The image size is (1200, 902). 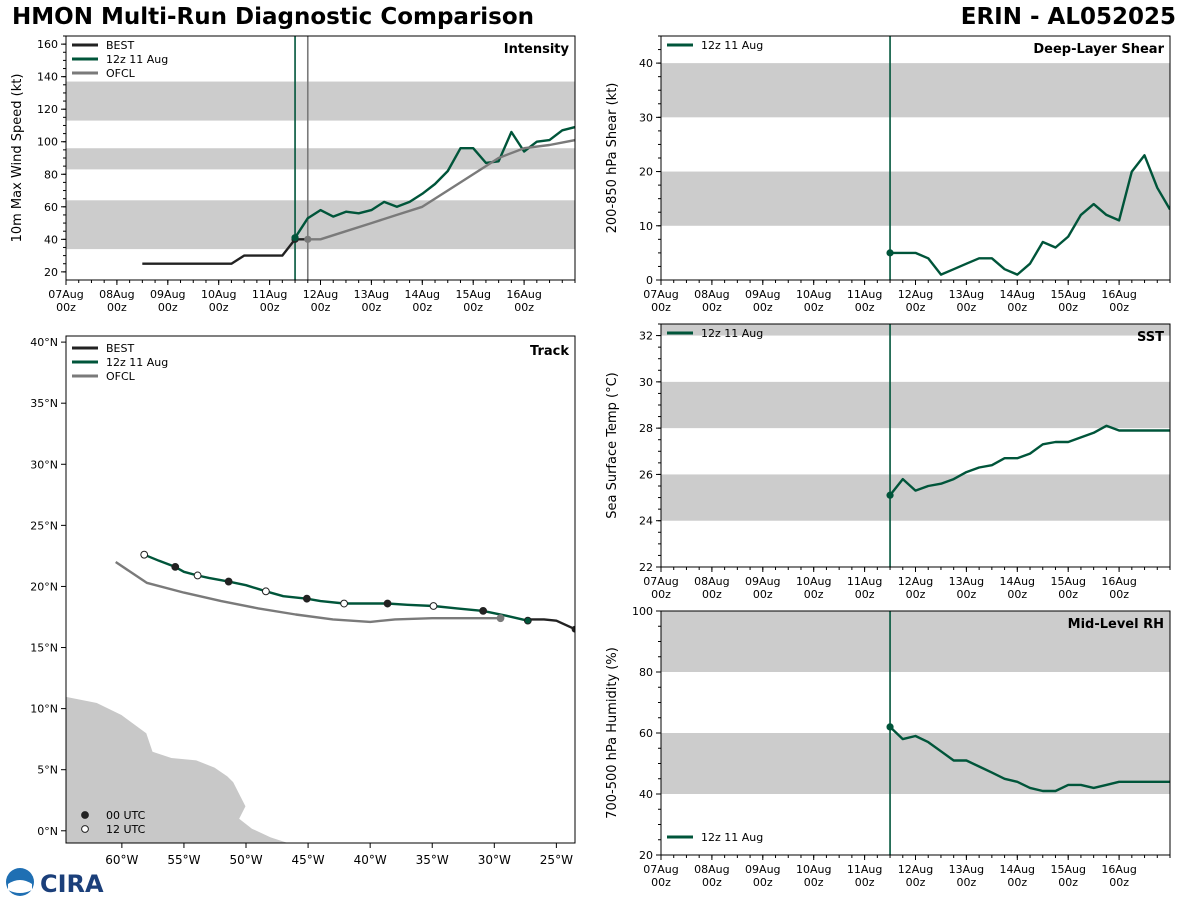 What do you see at coordinates (966, 876) in the screenshot?
I see `rh-xtick-label: 13Aug 00z` at bounding box center [966, 876].